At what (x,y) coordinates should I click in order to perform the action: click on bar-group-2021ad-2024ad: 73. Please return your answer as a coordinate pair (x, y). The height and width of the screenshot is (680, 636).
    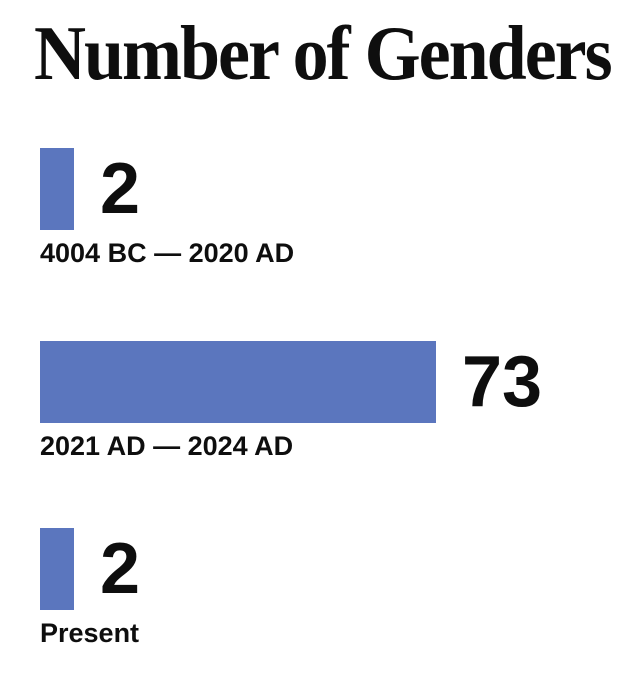
    Looking at the image, I should click on (291, 382).